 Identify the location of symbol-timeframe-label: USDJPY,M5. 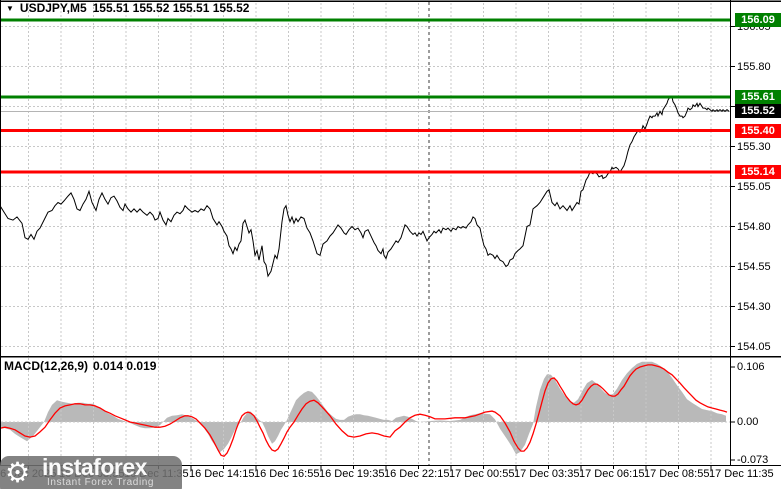
(53, 8).